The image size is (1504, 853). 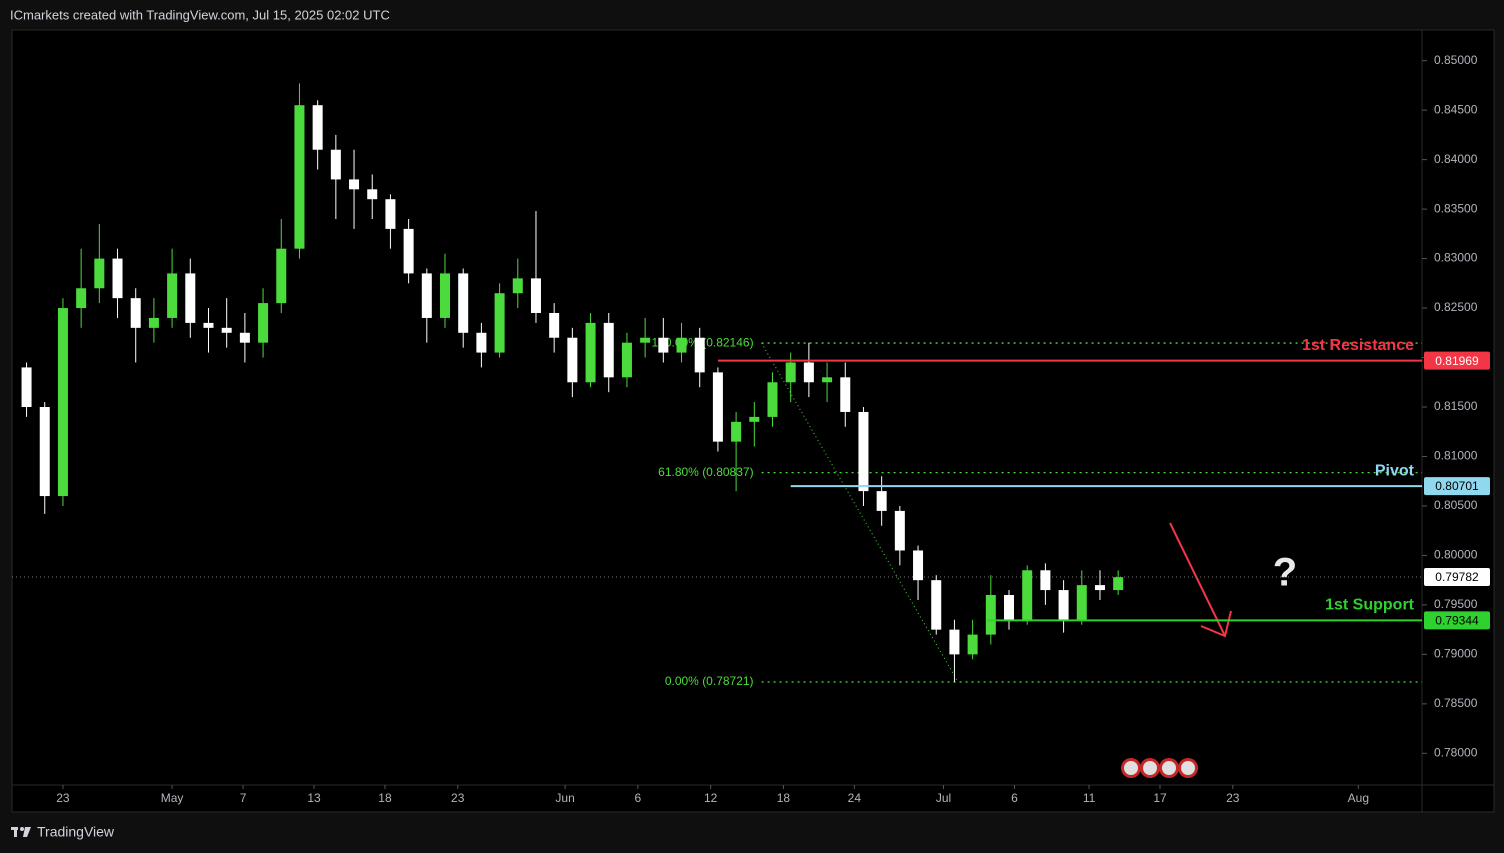 What do you see at coordinates (21, 832) in the screenshot?
I see `logo` at bounding box center [21, 832].